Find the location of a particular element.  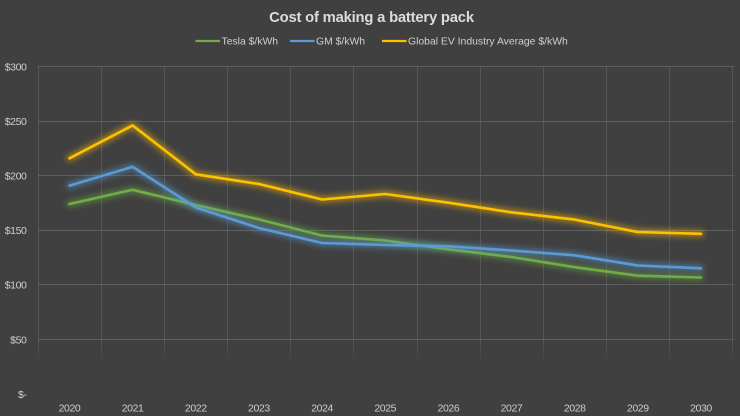

svg-text: 2030 is located at coordinates (701, 409).